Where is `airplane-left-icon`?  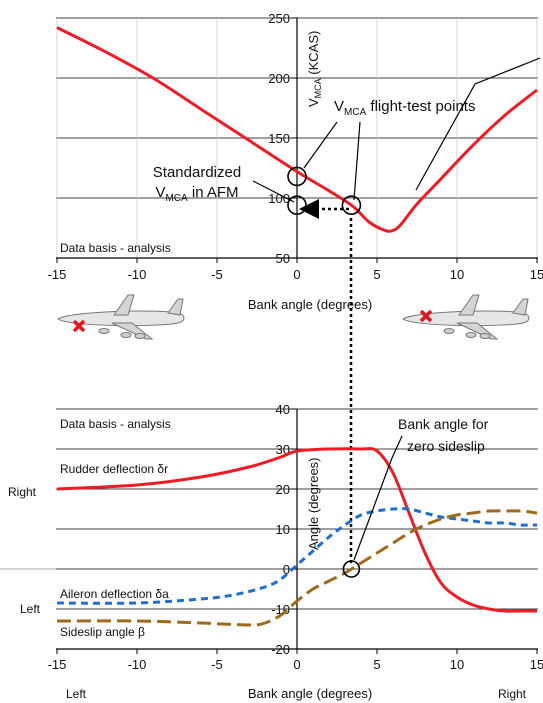
airplane-left-icon is located at coordinates (121, 317).